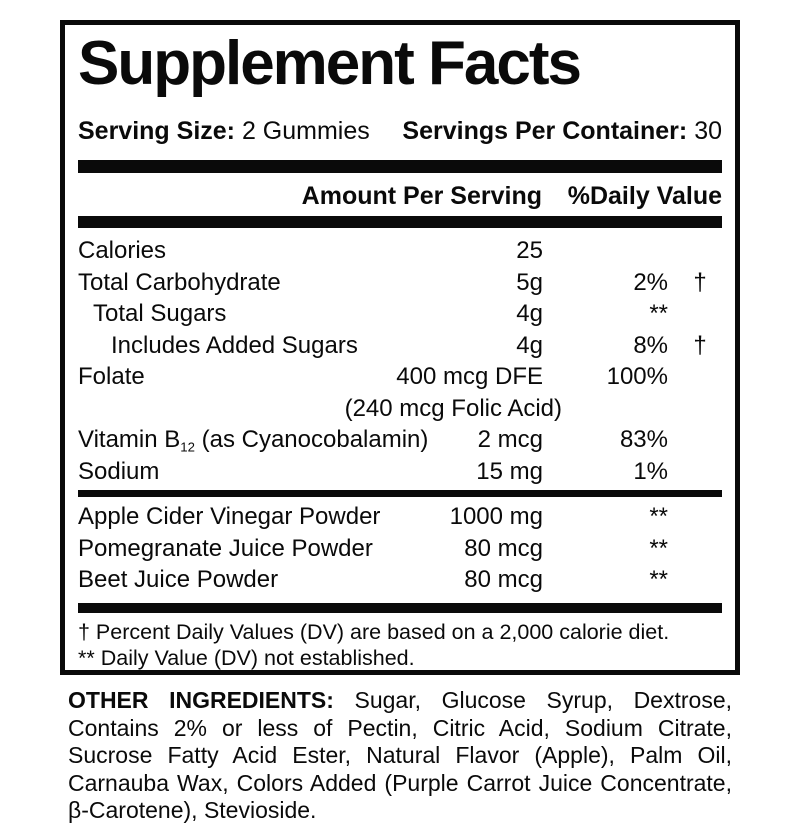  Describe the element at coordinates (111, 376) in the screenshot. I see `nutrient-name: Folate` at that location.